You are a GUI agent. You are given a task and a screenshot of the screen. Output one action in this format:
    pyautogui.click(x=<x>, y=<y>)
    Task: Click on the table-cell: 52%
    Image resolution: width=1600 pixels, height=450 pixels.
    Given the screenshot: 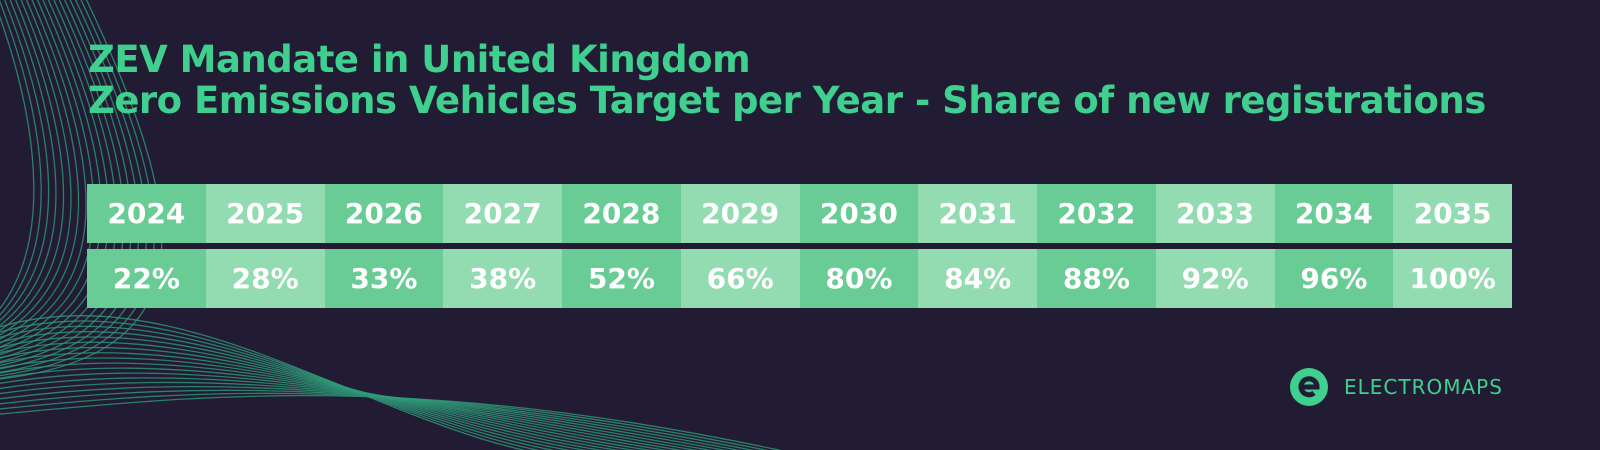 What is the action you would take?
    pyautogui.click(x=621, y=278)
    